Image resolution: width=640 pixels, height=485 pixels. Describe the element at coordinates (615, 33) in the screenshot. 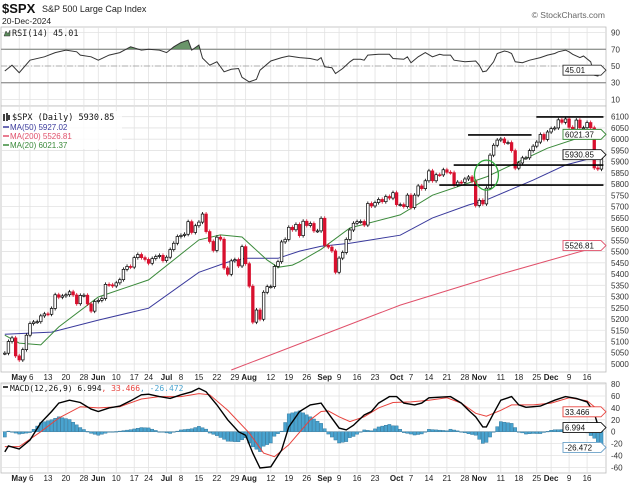

I see `rsi-axis-label: 90` at that location.